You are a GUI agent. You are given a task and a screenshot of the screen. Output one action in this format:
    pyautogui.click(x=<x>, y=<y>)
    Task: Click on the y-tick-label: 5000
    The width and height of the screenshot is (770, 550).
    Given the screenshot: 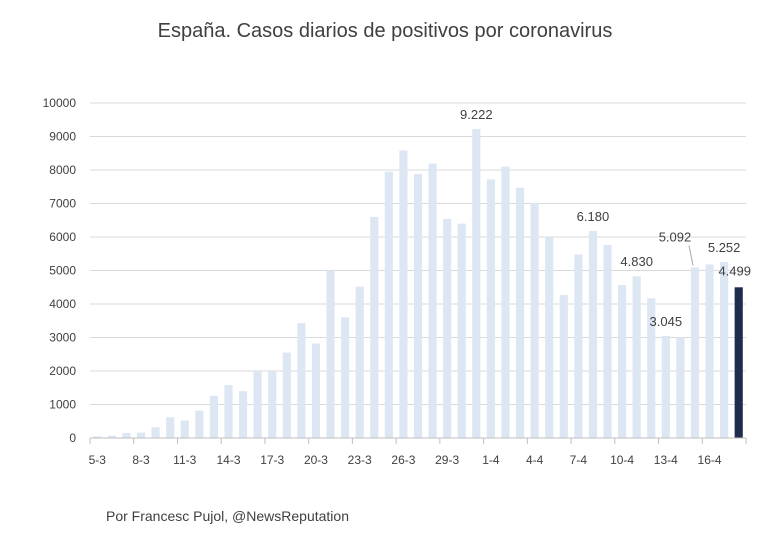 What is the action you would take?
    pyautogui.click(x=62, y=271)
    